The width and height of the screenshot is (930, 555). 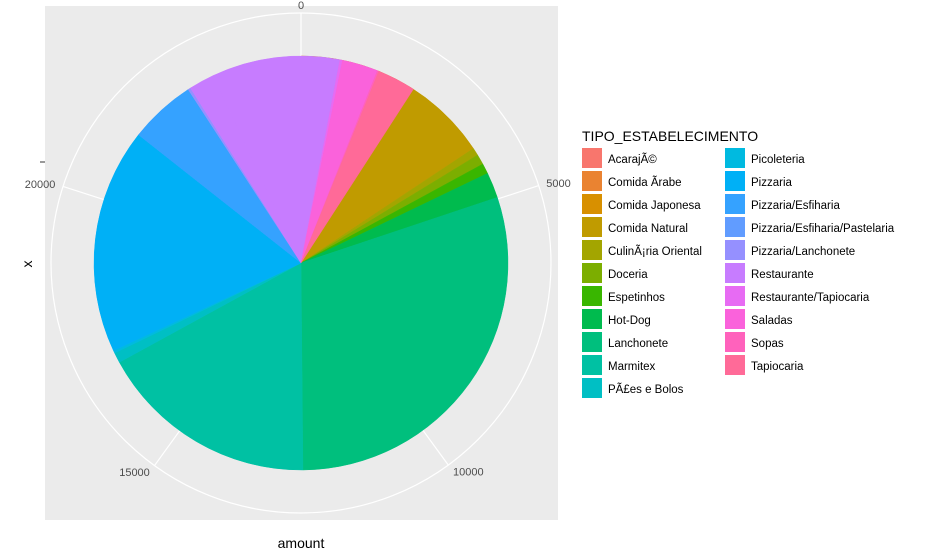 I want to click on legend-label: Picoleteria, so click(x=778, y=160).